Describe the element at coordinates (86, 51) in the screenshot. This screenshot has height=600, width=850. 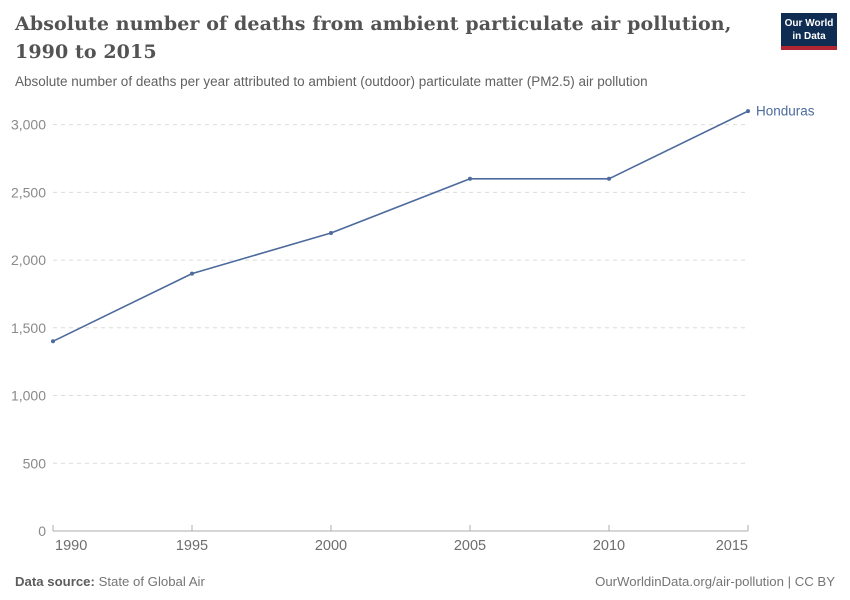
I see `title-line-2: 1990 to 2015` at that location.